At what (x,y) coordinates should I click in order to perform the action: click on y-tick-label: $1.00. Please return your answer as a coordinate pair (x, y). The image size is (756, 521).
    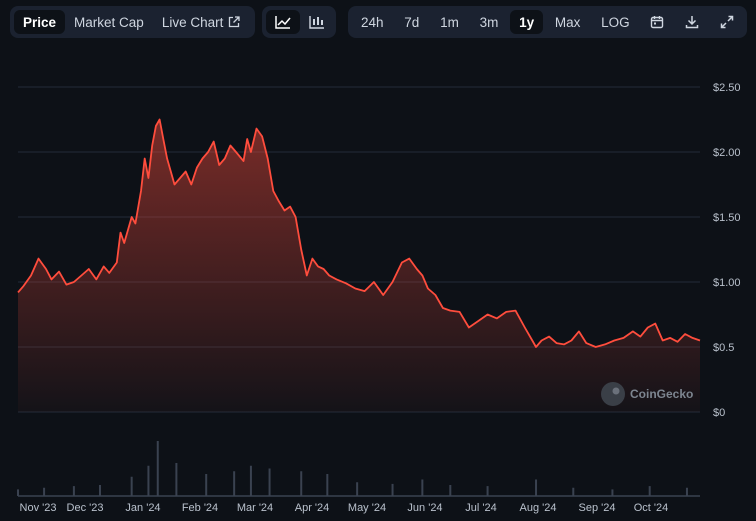
    Looking at the image, I should click on (727, 283).